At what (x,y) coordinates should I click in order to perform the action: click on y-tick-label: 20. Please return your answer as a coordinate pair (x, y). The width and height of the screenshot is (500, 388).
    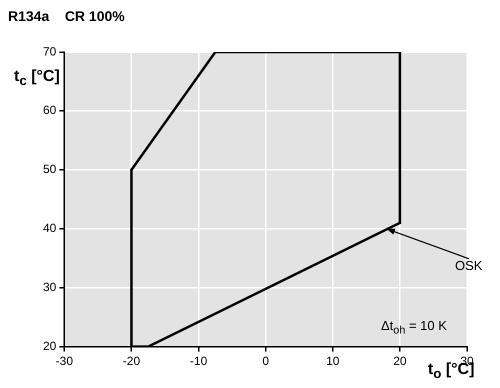
    Looking at the image, I should click on (49, 345).